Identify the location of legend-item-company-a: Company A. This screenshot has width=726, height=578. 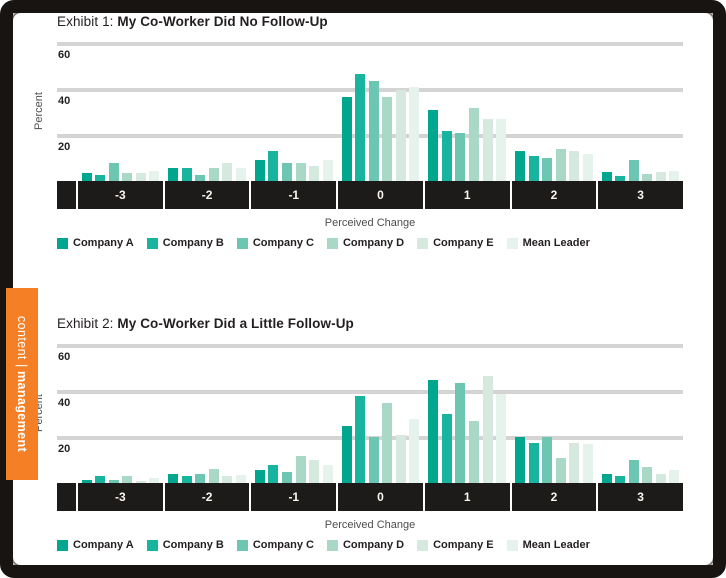
(95, 243).